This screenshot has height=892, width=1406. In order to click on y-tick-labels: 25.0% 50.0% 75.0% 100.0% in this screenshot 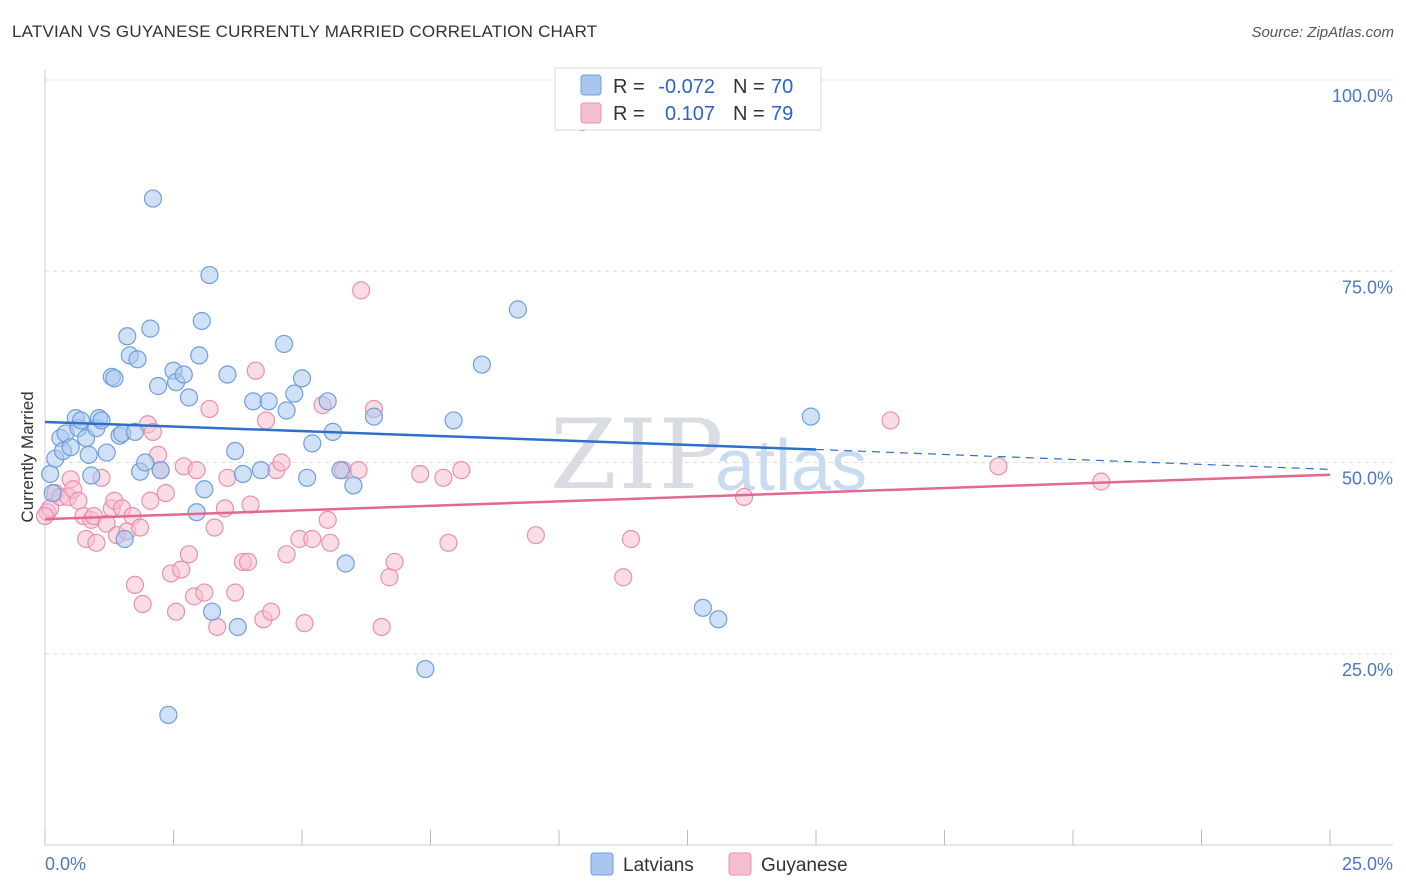, I will do `click(1362, 383)`.